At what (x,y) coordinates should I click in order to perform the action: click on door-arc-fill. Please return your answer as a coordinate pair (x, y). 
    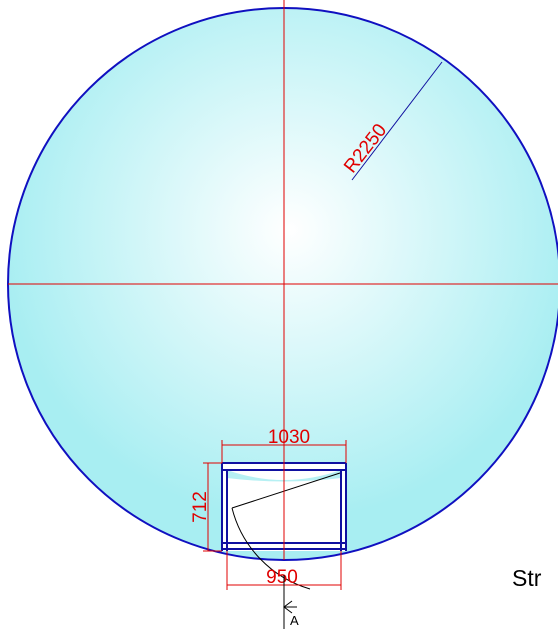
    Looking at the image, I should click on (284, 476).